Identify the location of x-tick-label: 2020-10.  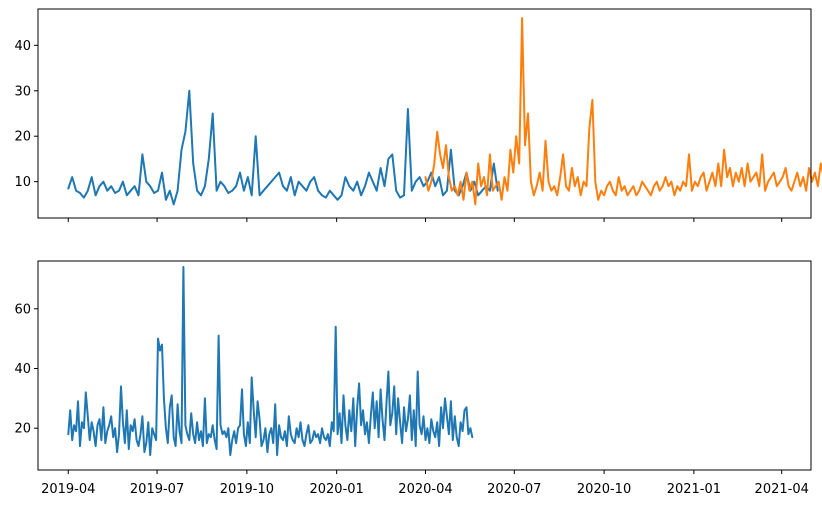
(604, 489).